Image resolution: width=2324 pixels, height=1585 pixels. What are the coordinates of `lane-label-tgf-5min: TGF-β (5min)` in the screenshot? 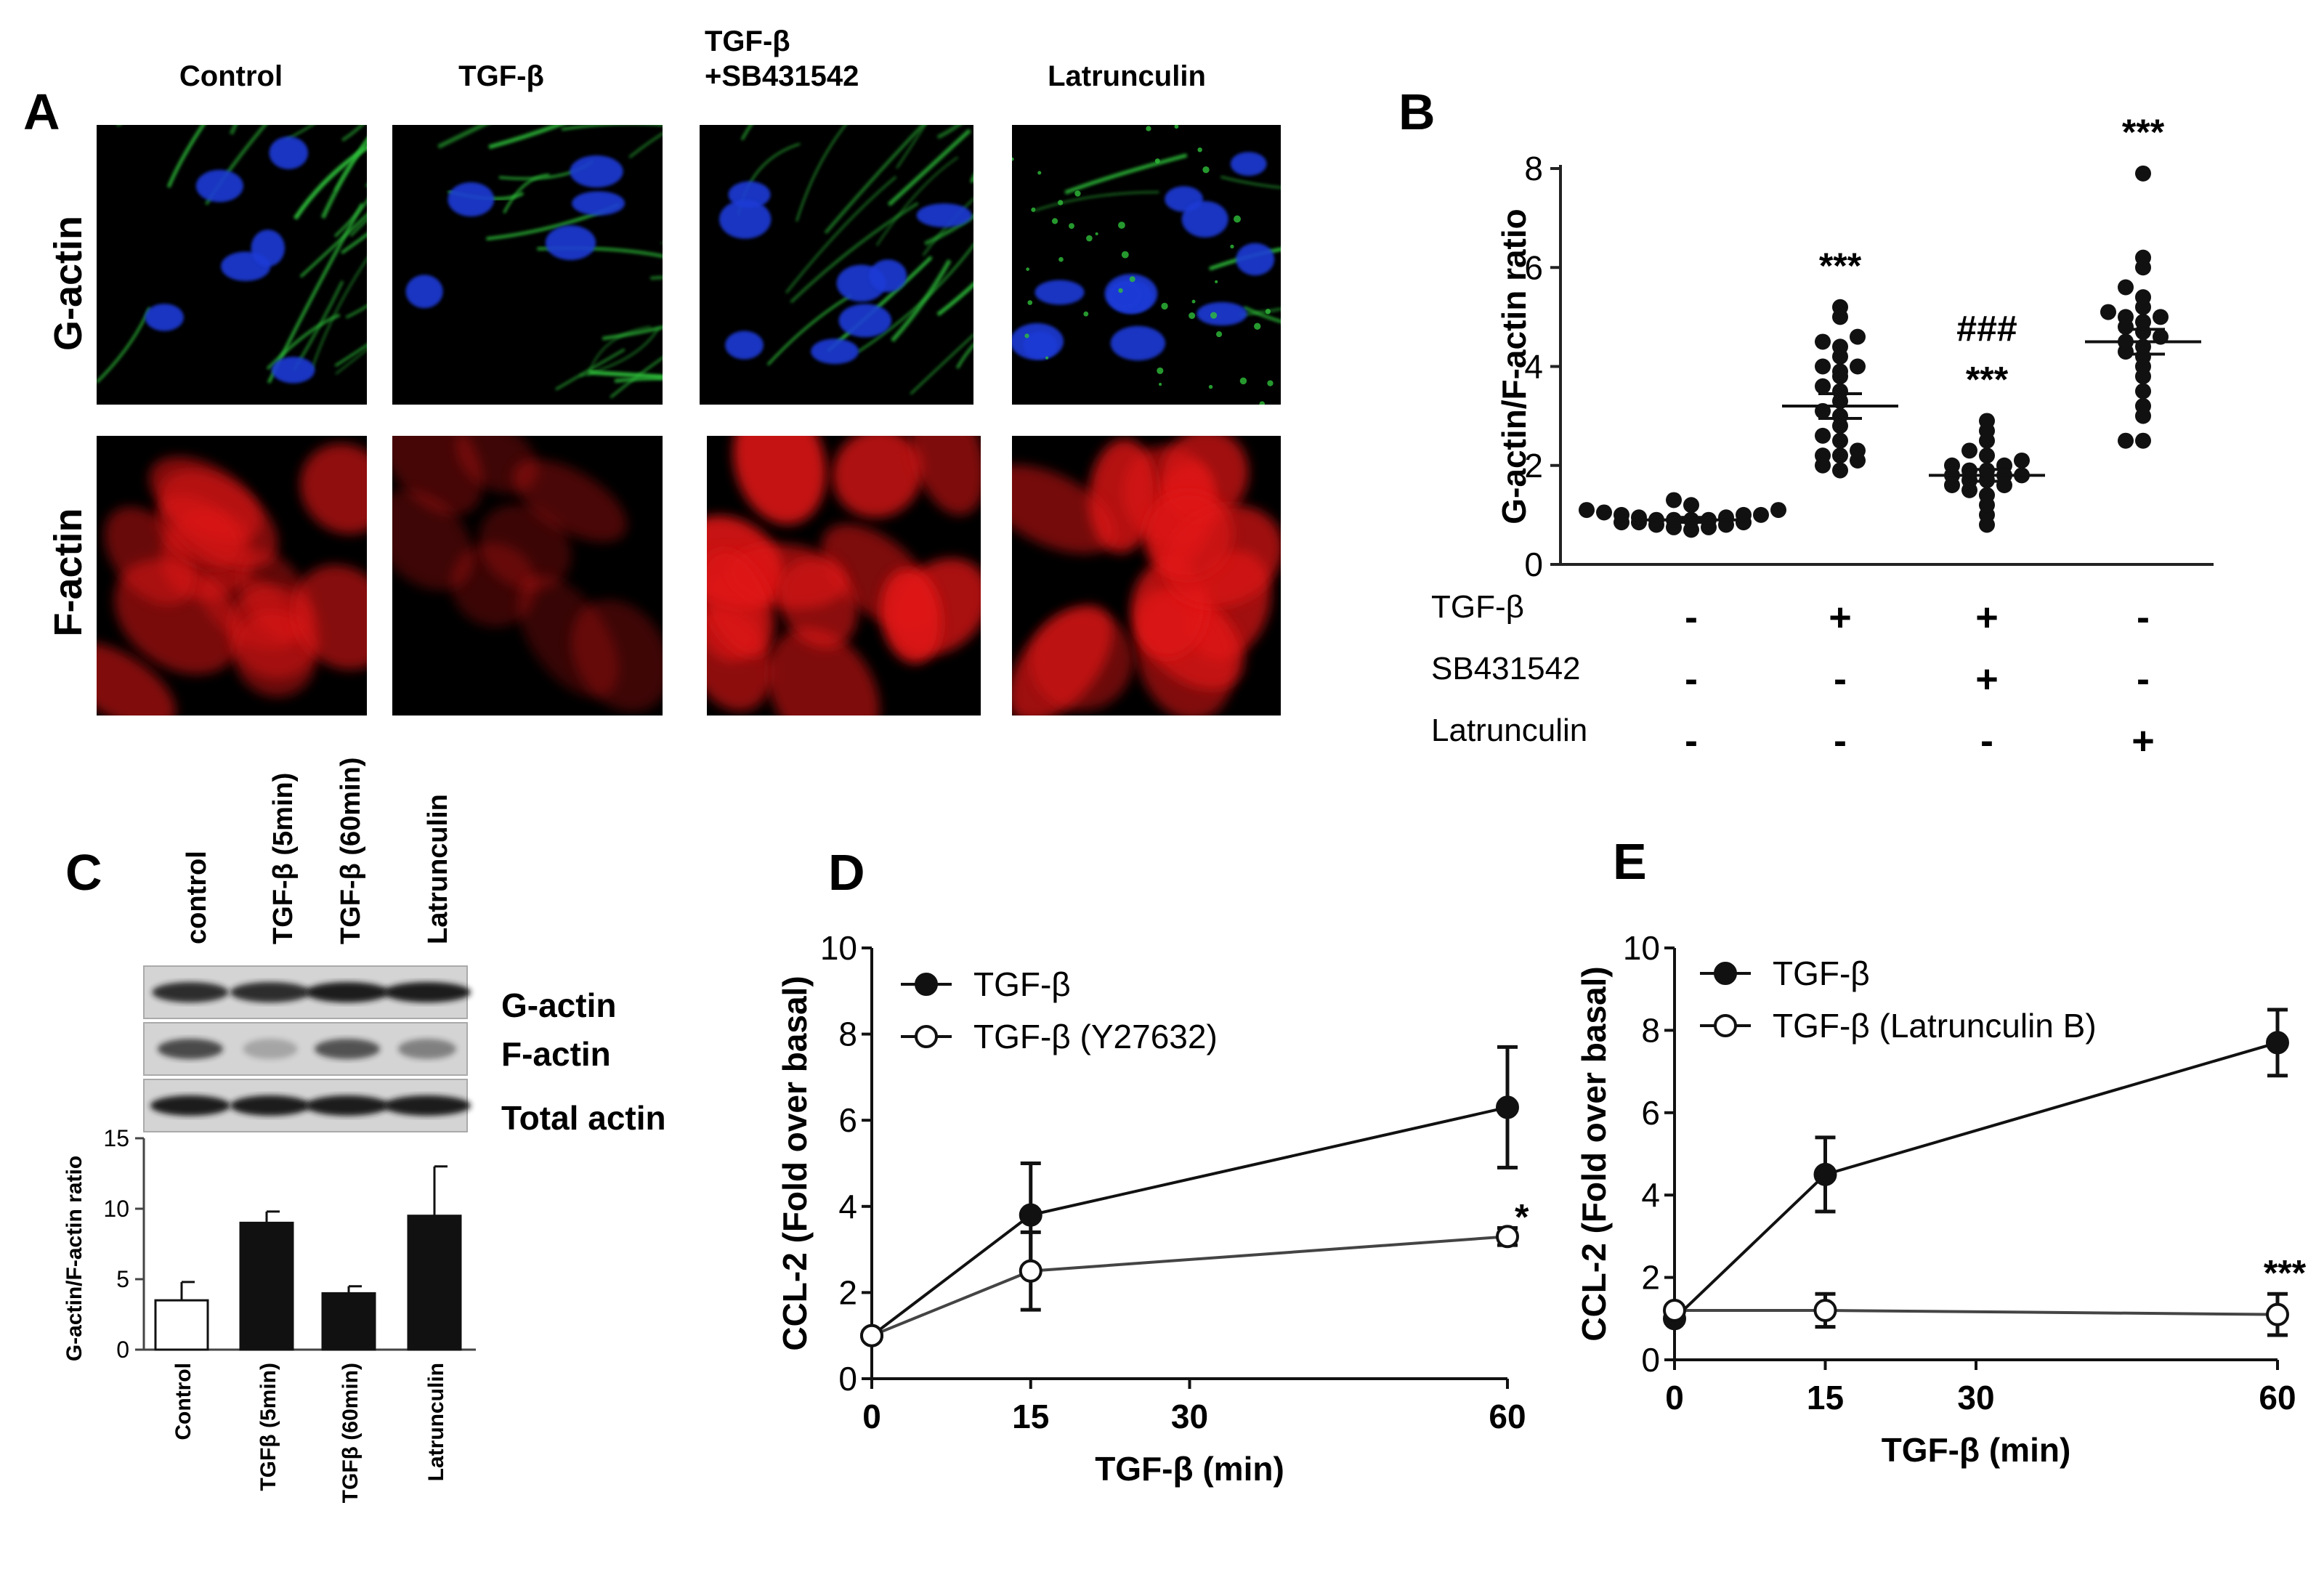 It's located at (283, 858).